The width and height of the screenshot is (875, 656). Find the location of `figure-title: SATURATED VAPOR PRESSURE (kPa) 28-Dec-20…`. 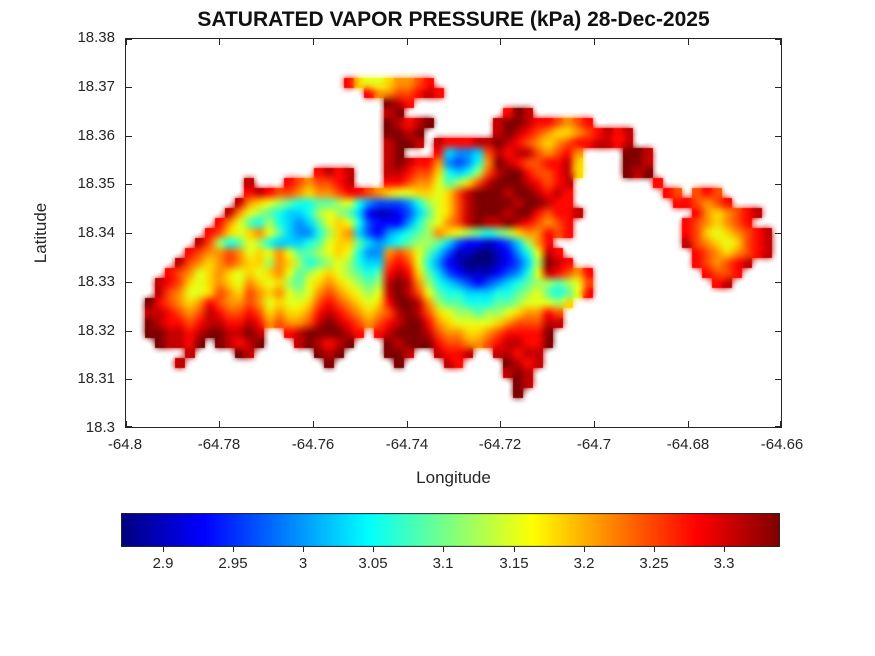

figure-title: SATURATED VAPOR PRESSURE (kPa) 28-Dec-20… is located at coordinates (453, 19).